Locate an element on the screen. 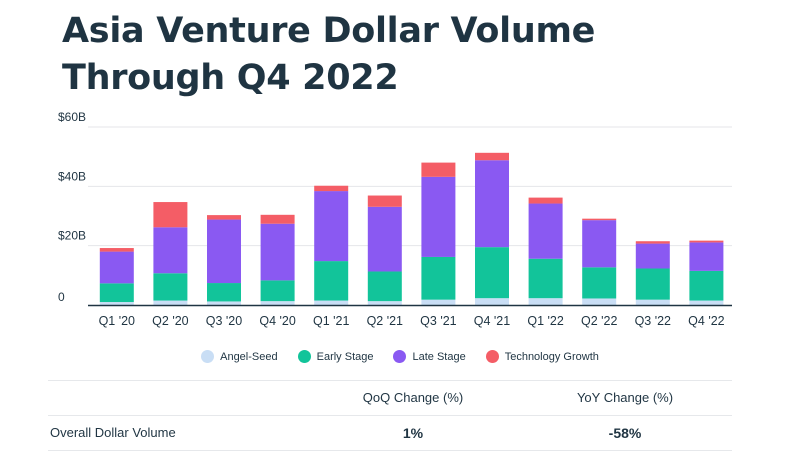 This screenshot has height=451, width=800. legend-swatch-technology-growth is located at coordinates (492, 356).